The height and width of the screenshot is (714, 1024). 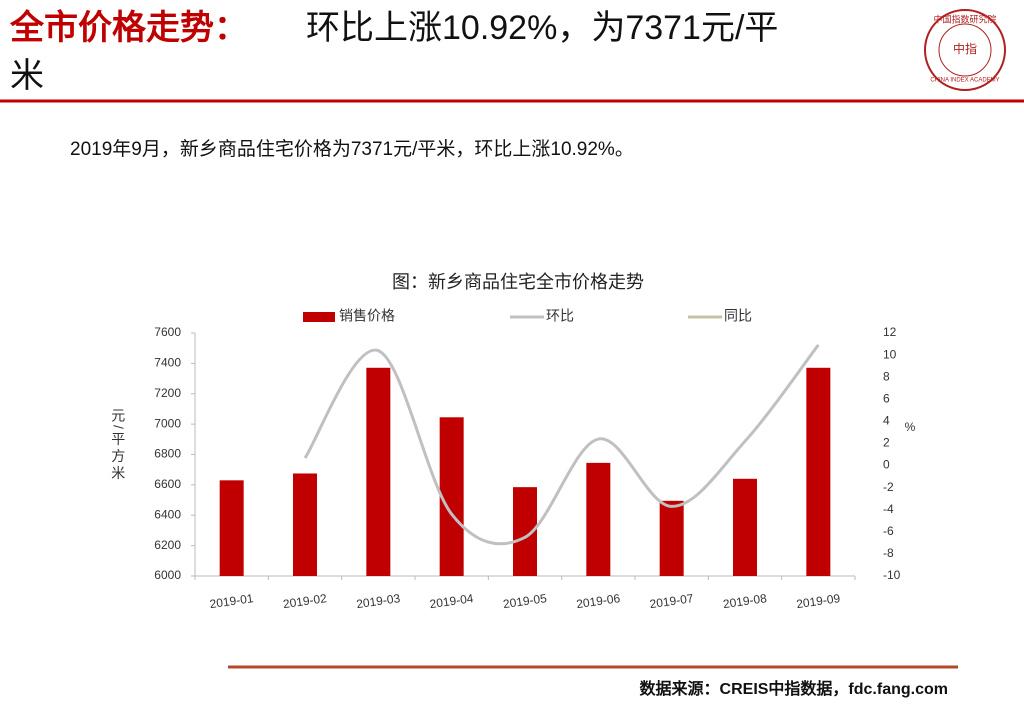 I want to click on legend-swatch, so click(x=319, y=317).